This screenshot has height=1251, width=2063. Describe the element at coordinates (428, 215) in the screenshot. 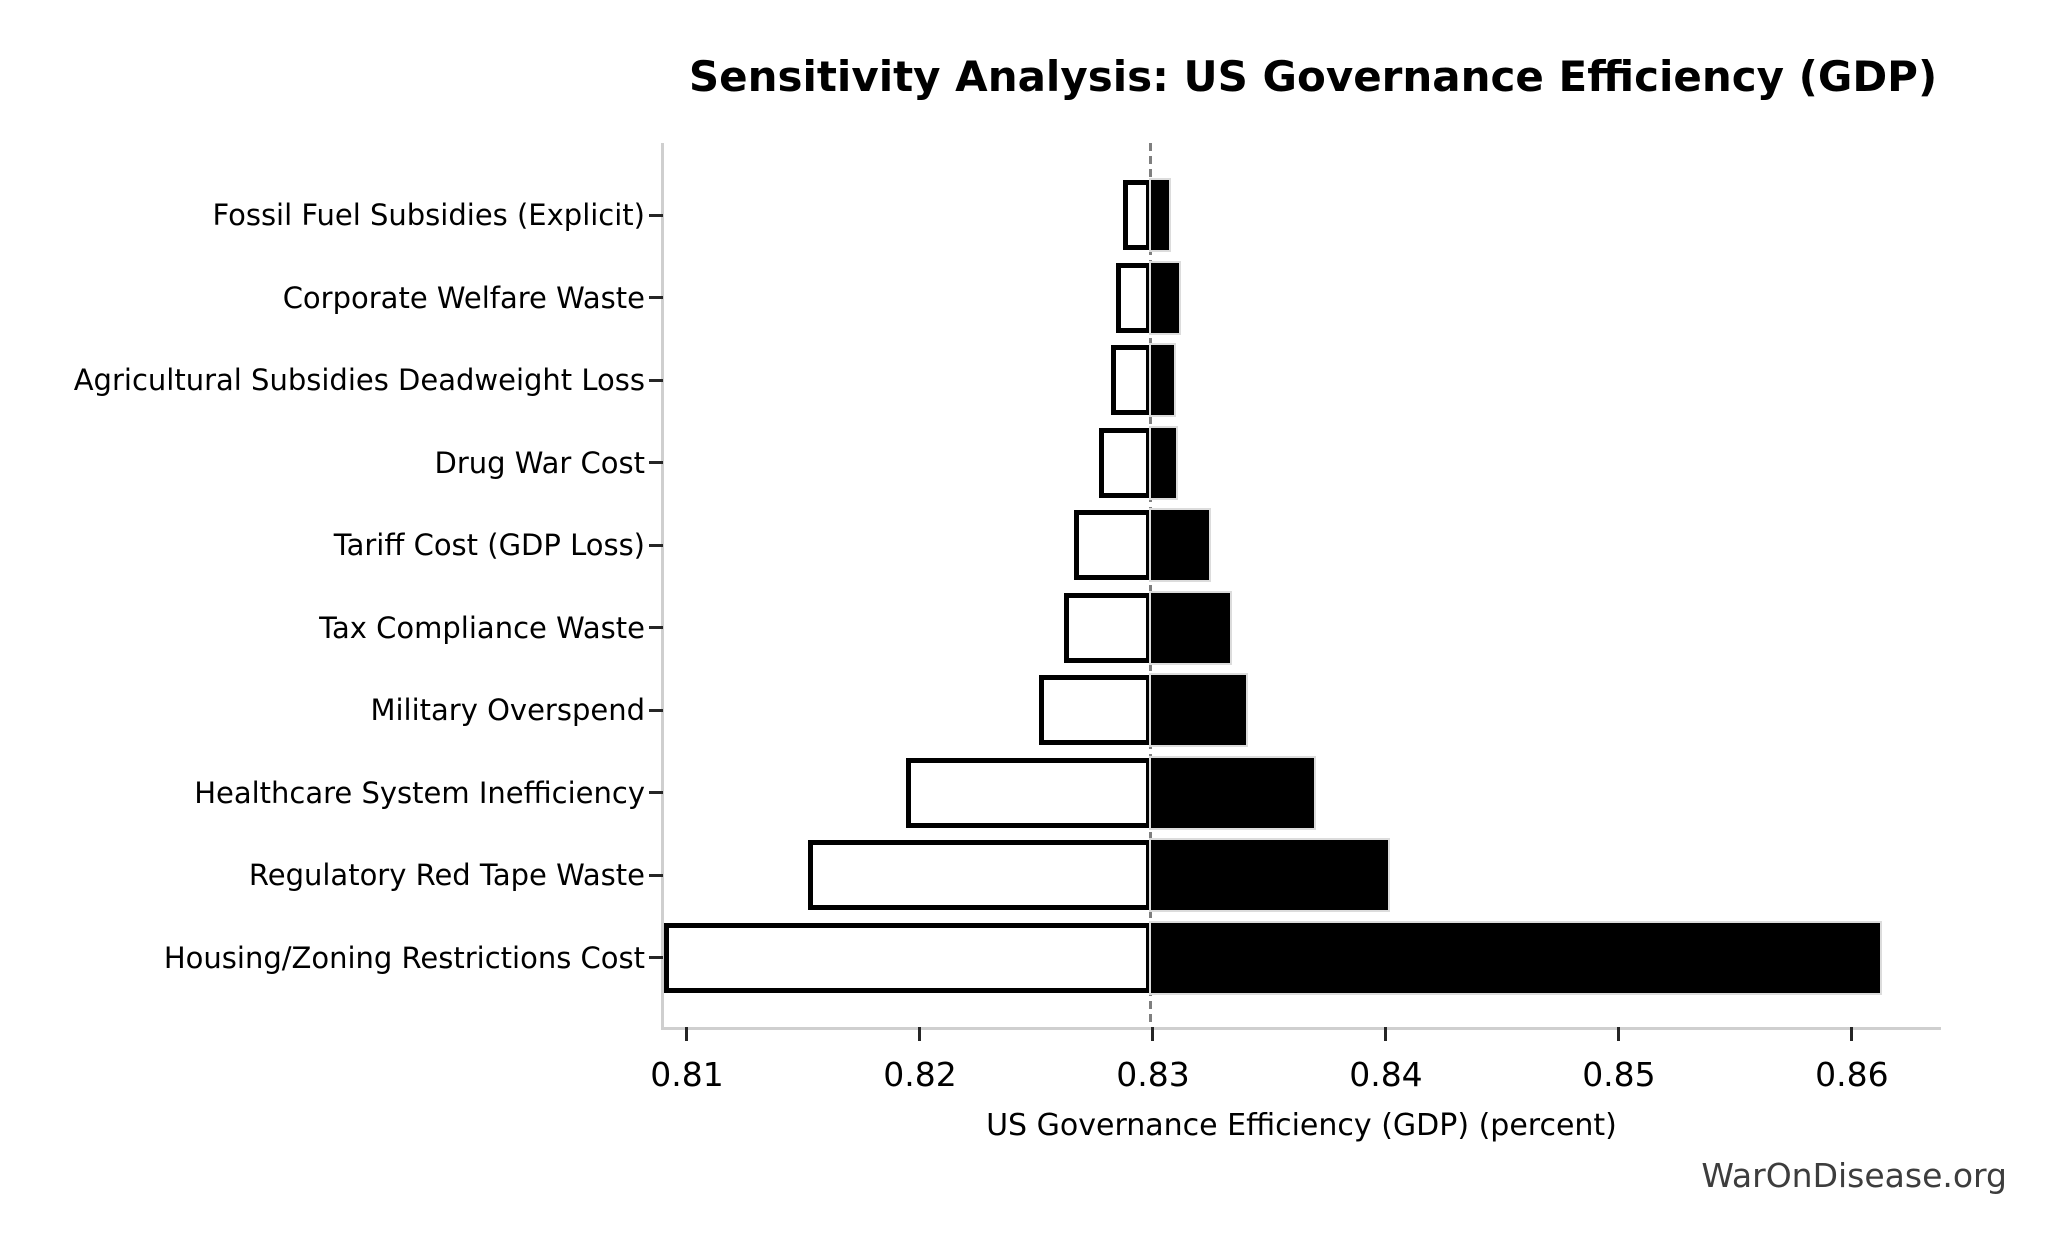

I see `y-tick-label: Fossil Fuel Subsidies (Explicit)` at that location.